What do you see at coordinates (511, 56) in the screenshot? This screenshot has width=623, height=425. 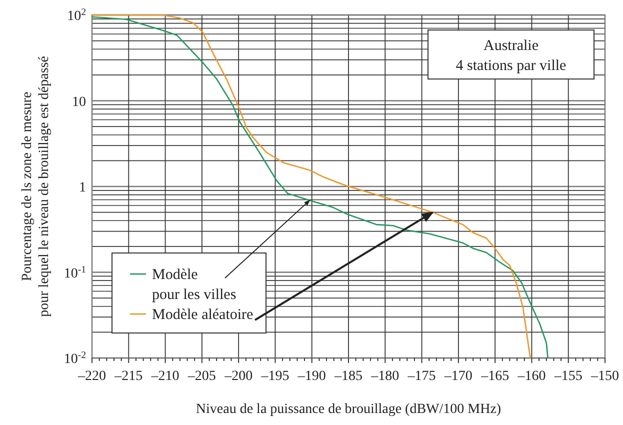 I see `annotation: Australie 4 stations par ville` at bounding box center [511, 56].